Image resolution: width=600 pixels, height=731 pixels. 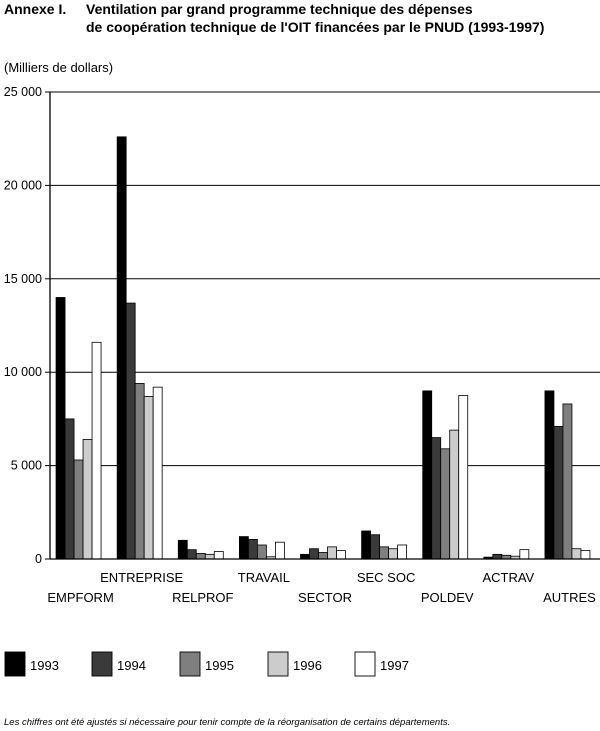 I want to click on bar-sec-soc-1996, so click(x=393, y=554).